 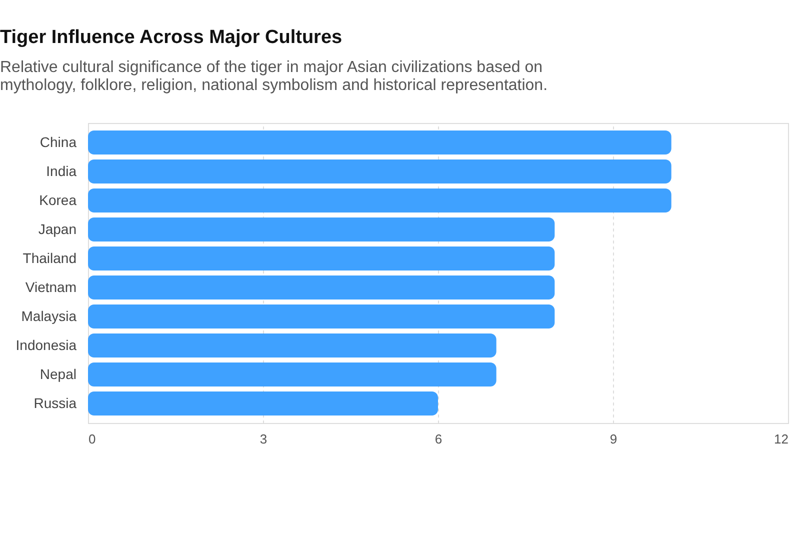 I want to click on y-tick-label: Korea, so click(x=58, y=200).